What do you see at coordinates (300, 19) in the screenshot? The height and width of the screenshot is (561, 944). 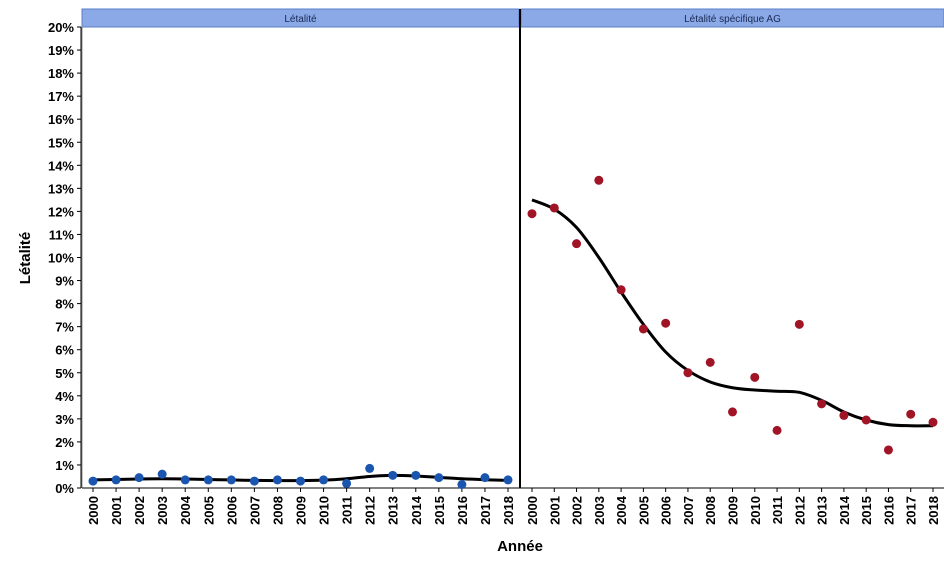 I see `panel-title-1: Létalité` at bounding box center [300, 19].